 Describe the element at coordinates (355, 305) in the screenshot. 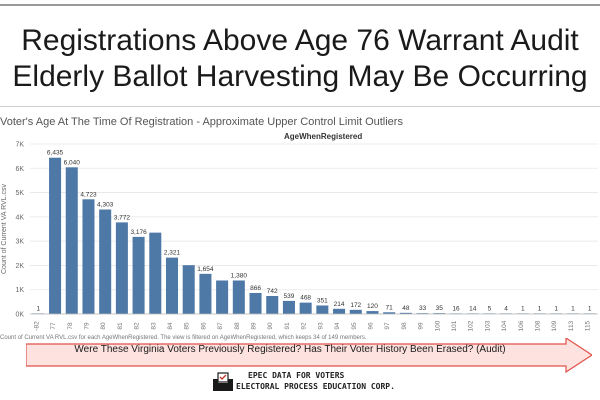

I see `data-label: 172` at that location.